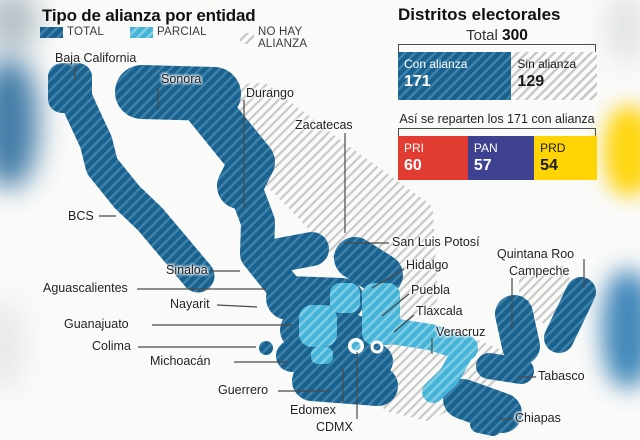 The height and width of the screenshot is (440, 640). What do you see at coordinates (182, 32) in the screenshot?
I see `legend-label: PARCIAL` at bounding box center [182, 32].